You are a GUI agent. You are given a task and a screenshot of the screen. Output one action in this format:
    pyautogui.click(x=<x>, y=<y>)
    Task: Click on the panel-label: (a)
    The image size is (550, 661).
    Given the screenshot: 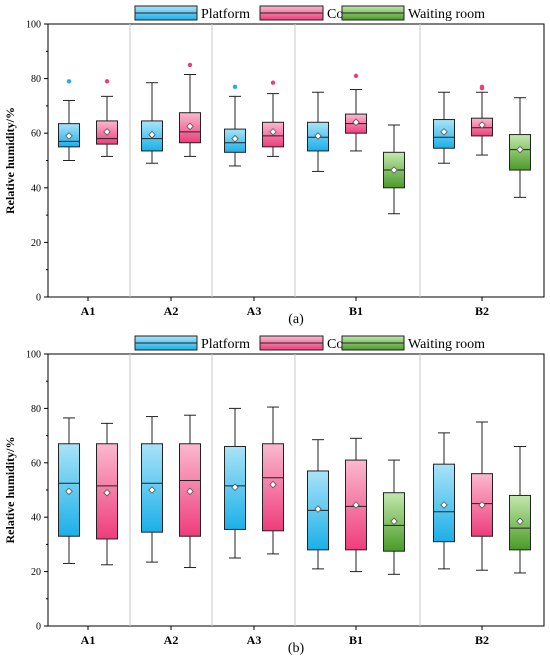 What is the action you would take?
    pyautogui.click(x=296, y=319)
    